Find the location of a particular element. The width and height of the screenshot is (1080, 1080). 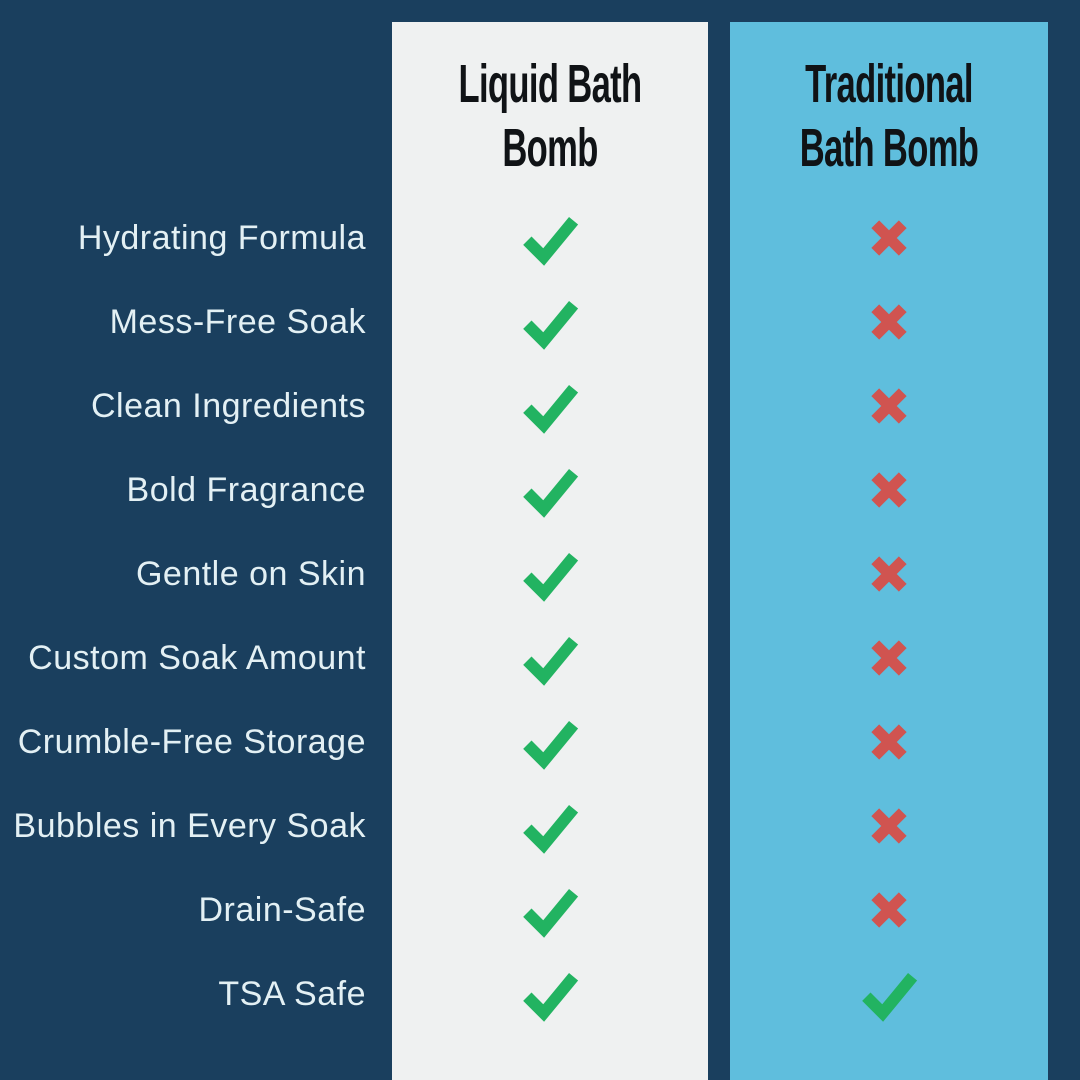

traditional-header-line-1: Traditional is located at coordinates (889, 84).